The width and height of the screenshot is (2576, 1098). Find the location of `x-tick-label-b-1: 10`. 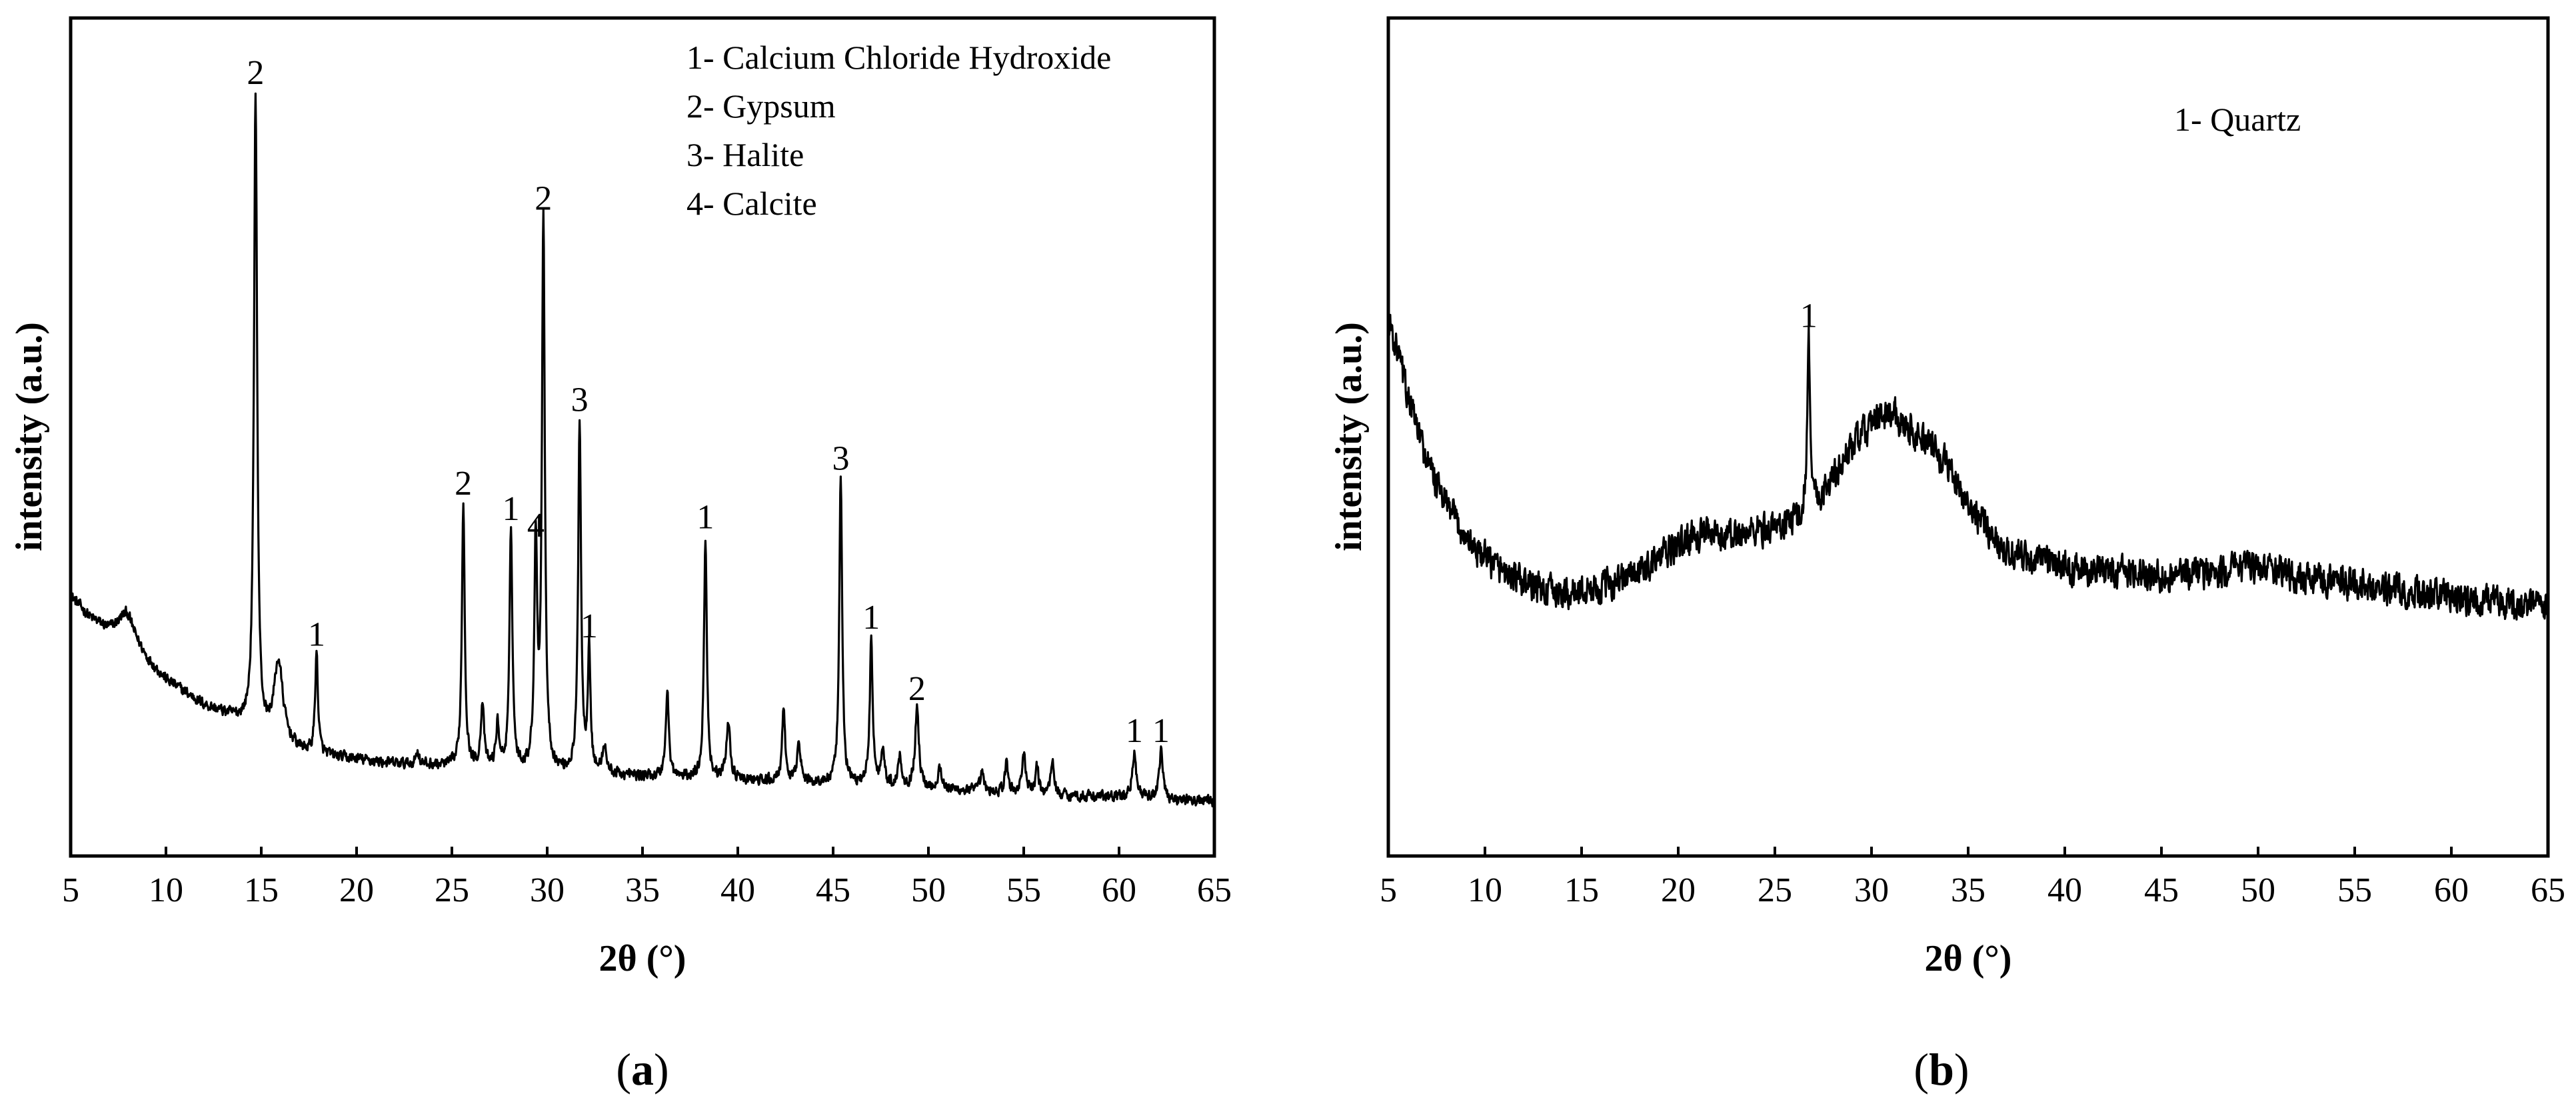

x-tick-label-b-1: 10 is located at coordinates (1485, 890).